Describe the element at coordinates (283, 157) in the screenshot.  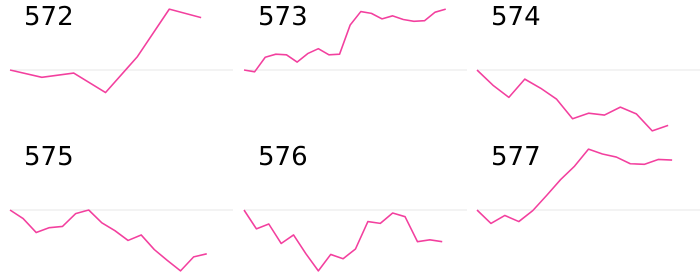
I see `chart-title: 576` at that location.